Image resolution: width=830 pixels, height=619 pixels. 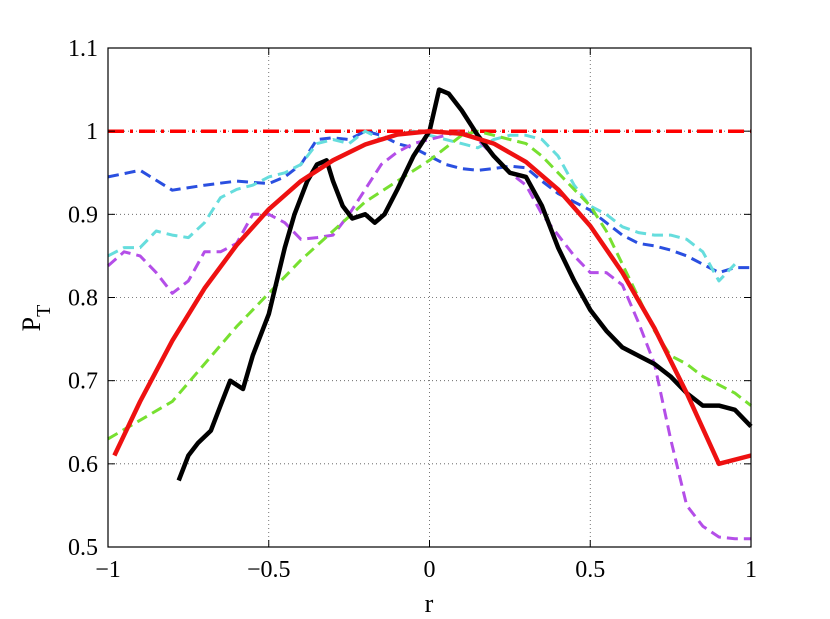 What do you see at coordinates (590, 570) in the screenshot?
I see `x-tick-label: 0.5` at bounding box center [590, 570].